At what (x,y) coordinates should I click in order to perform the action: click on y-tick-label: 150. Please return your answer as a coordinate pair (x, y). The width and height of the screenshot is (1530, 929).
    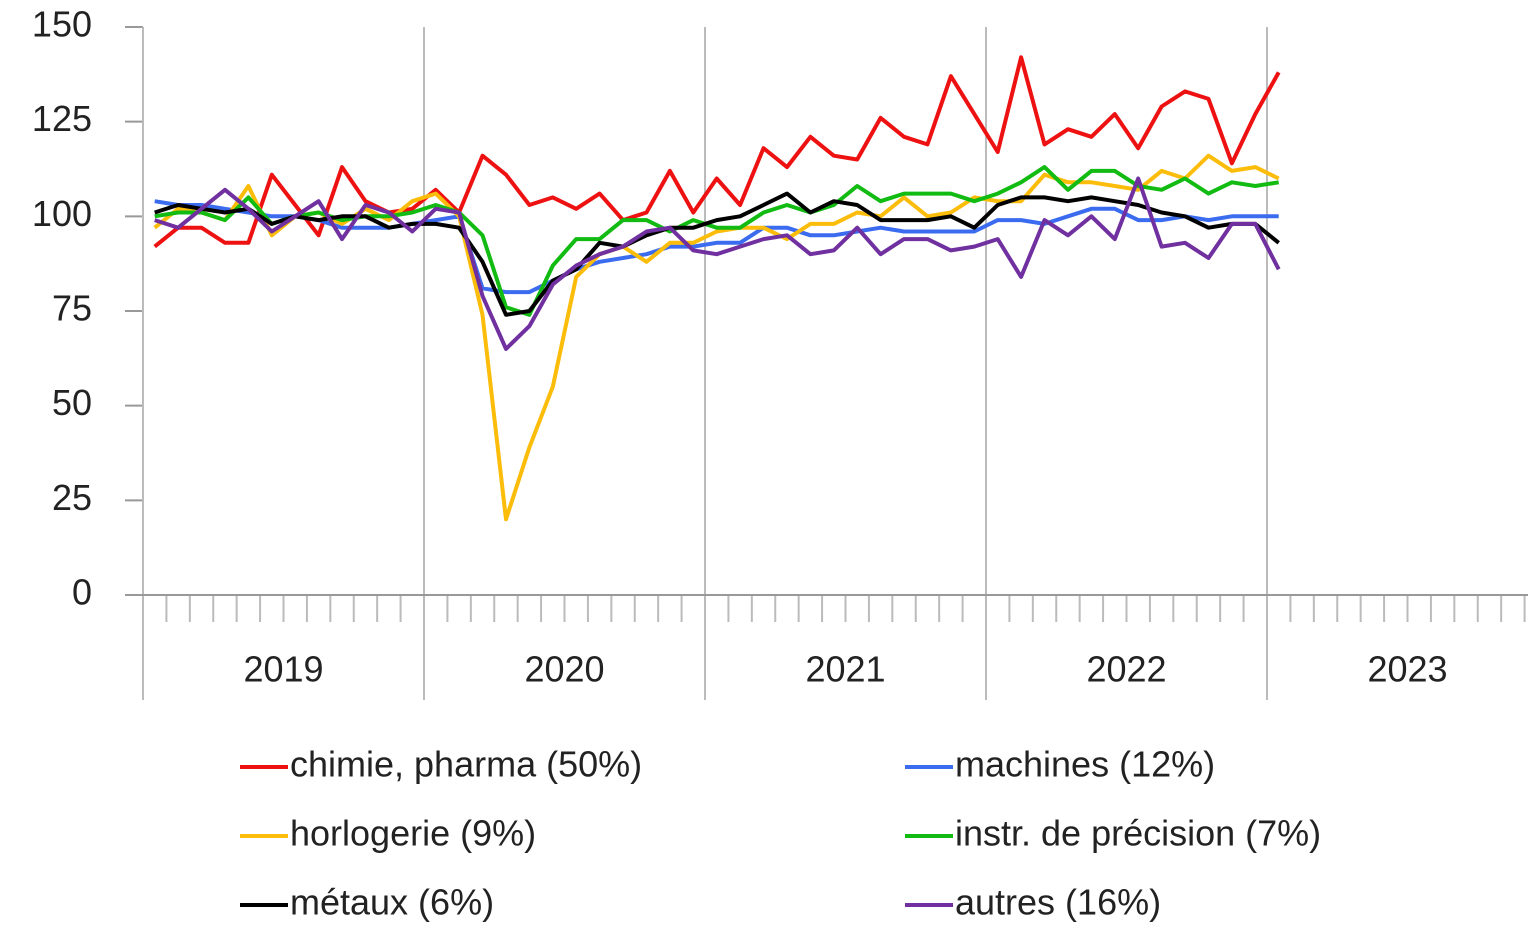
    Looking at the image, I should click on (62, 24).